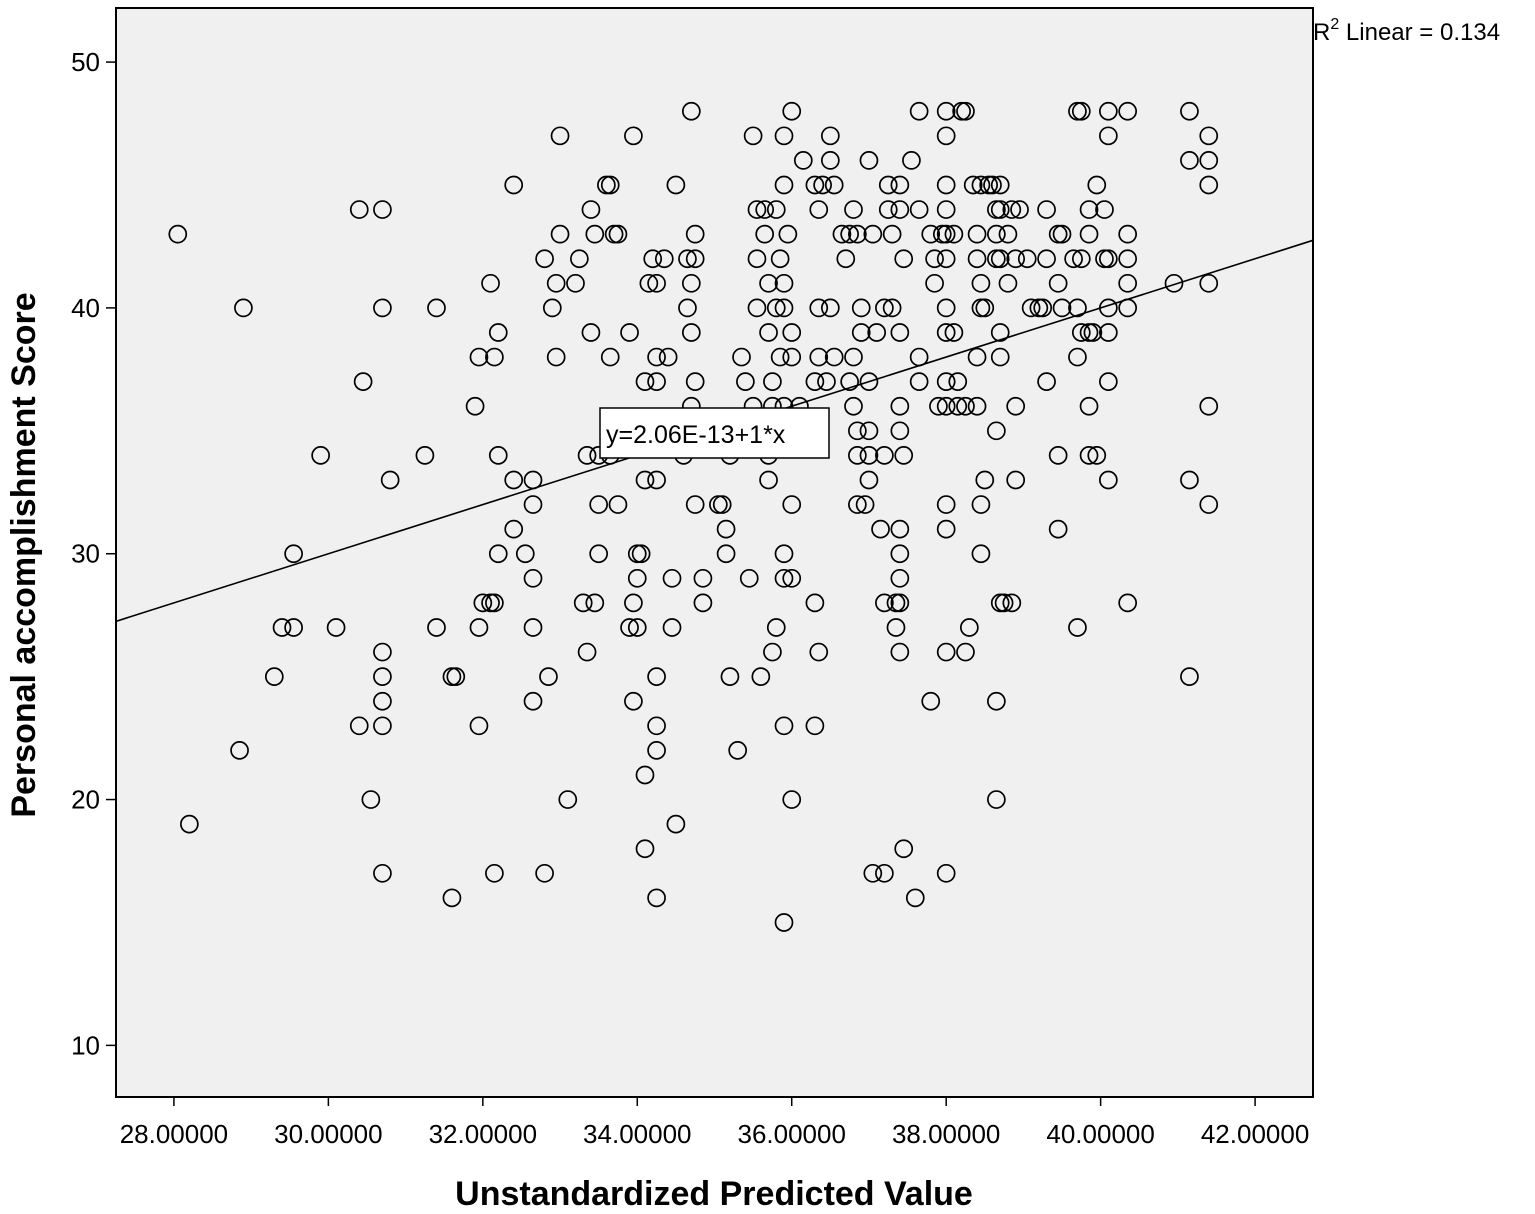  What do you see at coordinates (1100, 1134) in the screenshot?
I see `x-tick-label: 40.00000` at bounding box center [1100, 1134].